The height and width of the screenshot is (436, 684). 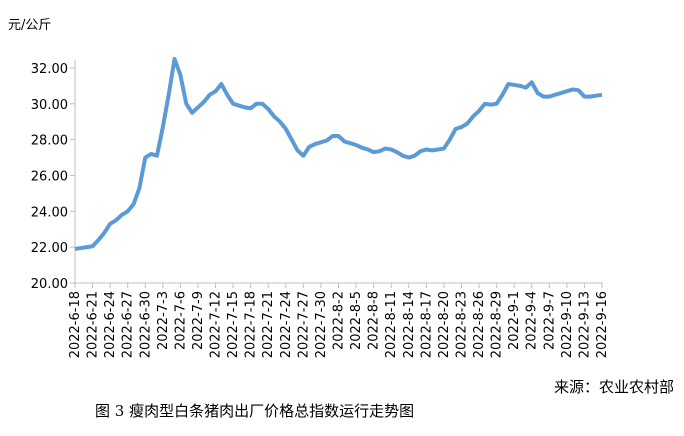 I want to click on x-tick-label: 2022-9-1, so click(x=514, y=320).